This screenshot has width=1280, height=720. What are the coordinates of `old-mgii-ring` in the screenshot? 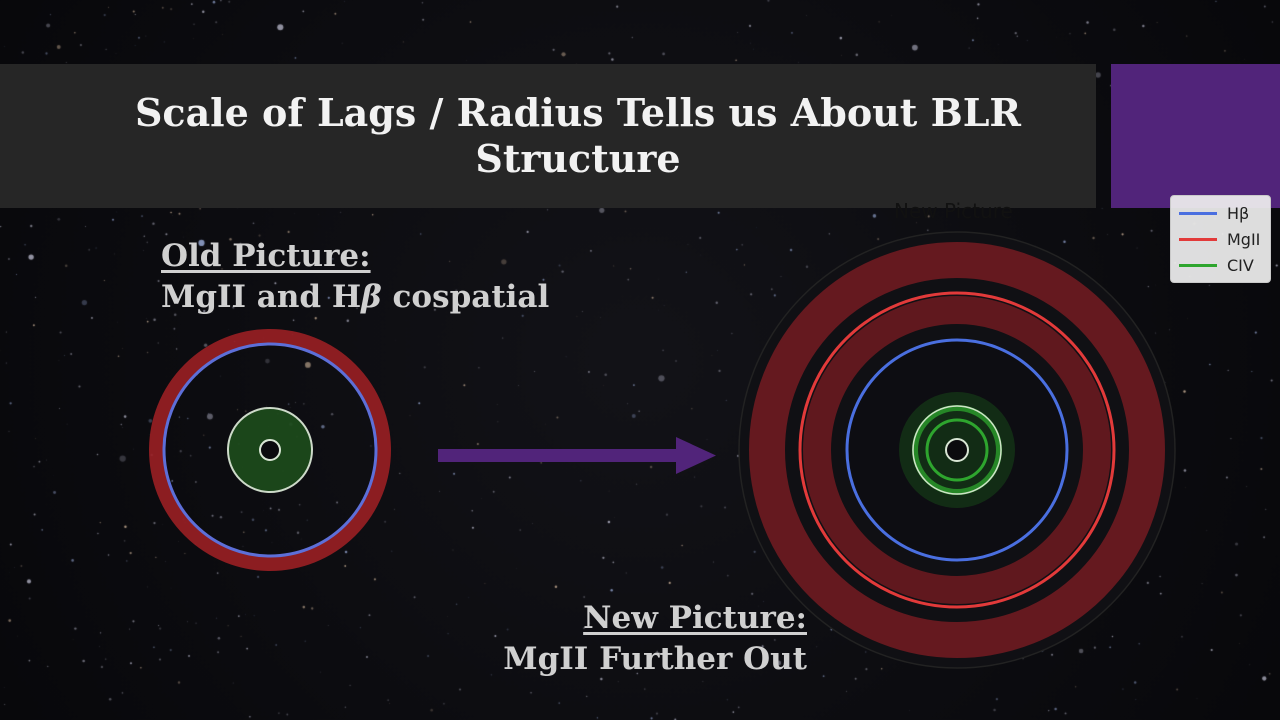 It's located at (270, 450).